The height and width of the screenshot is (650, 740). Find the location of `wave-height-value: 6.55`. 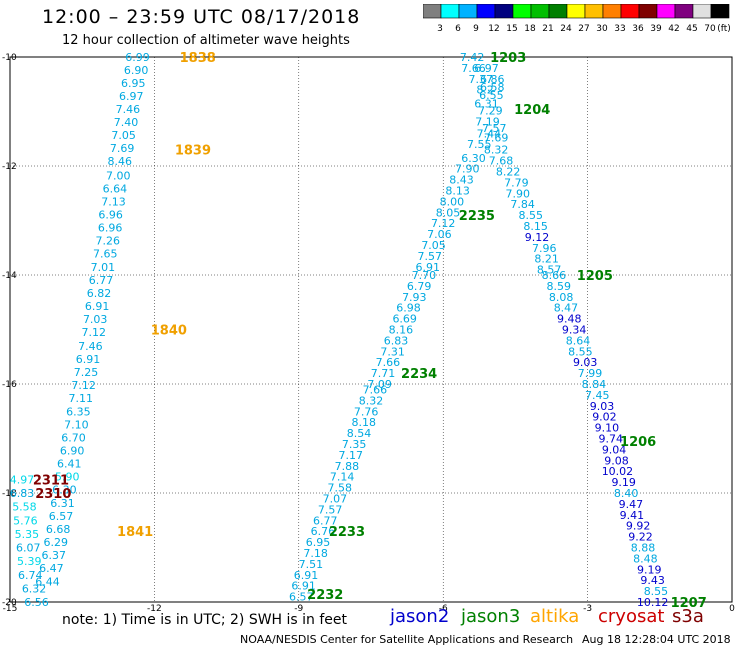

wave-height-value: 6.55 is located at coordinates (491, 95).